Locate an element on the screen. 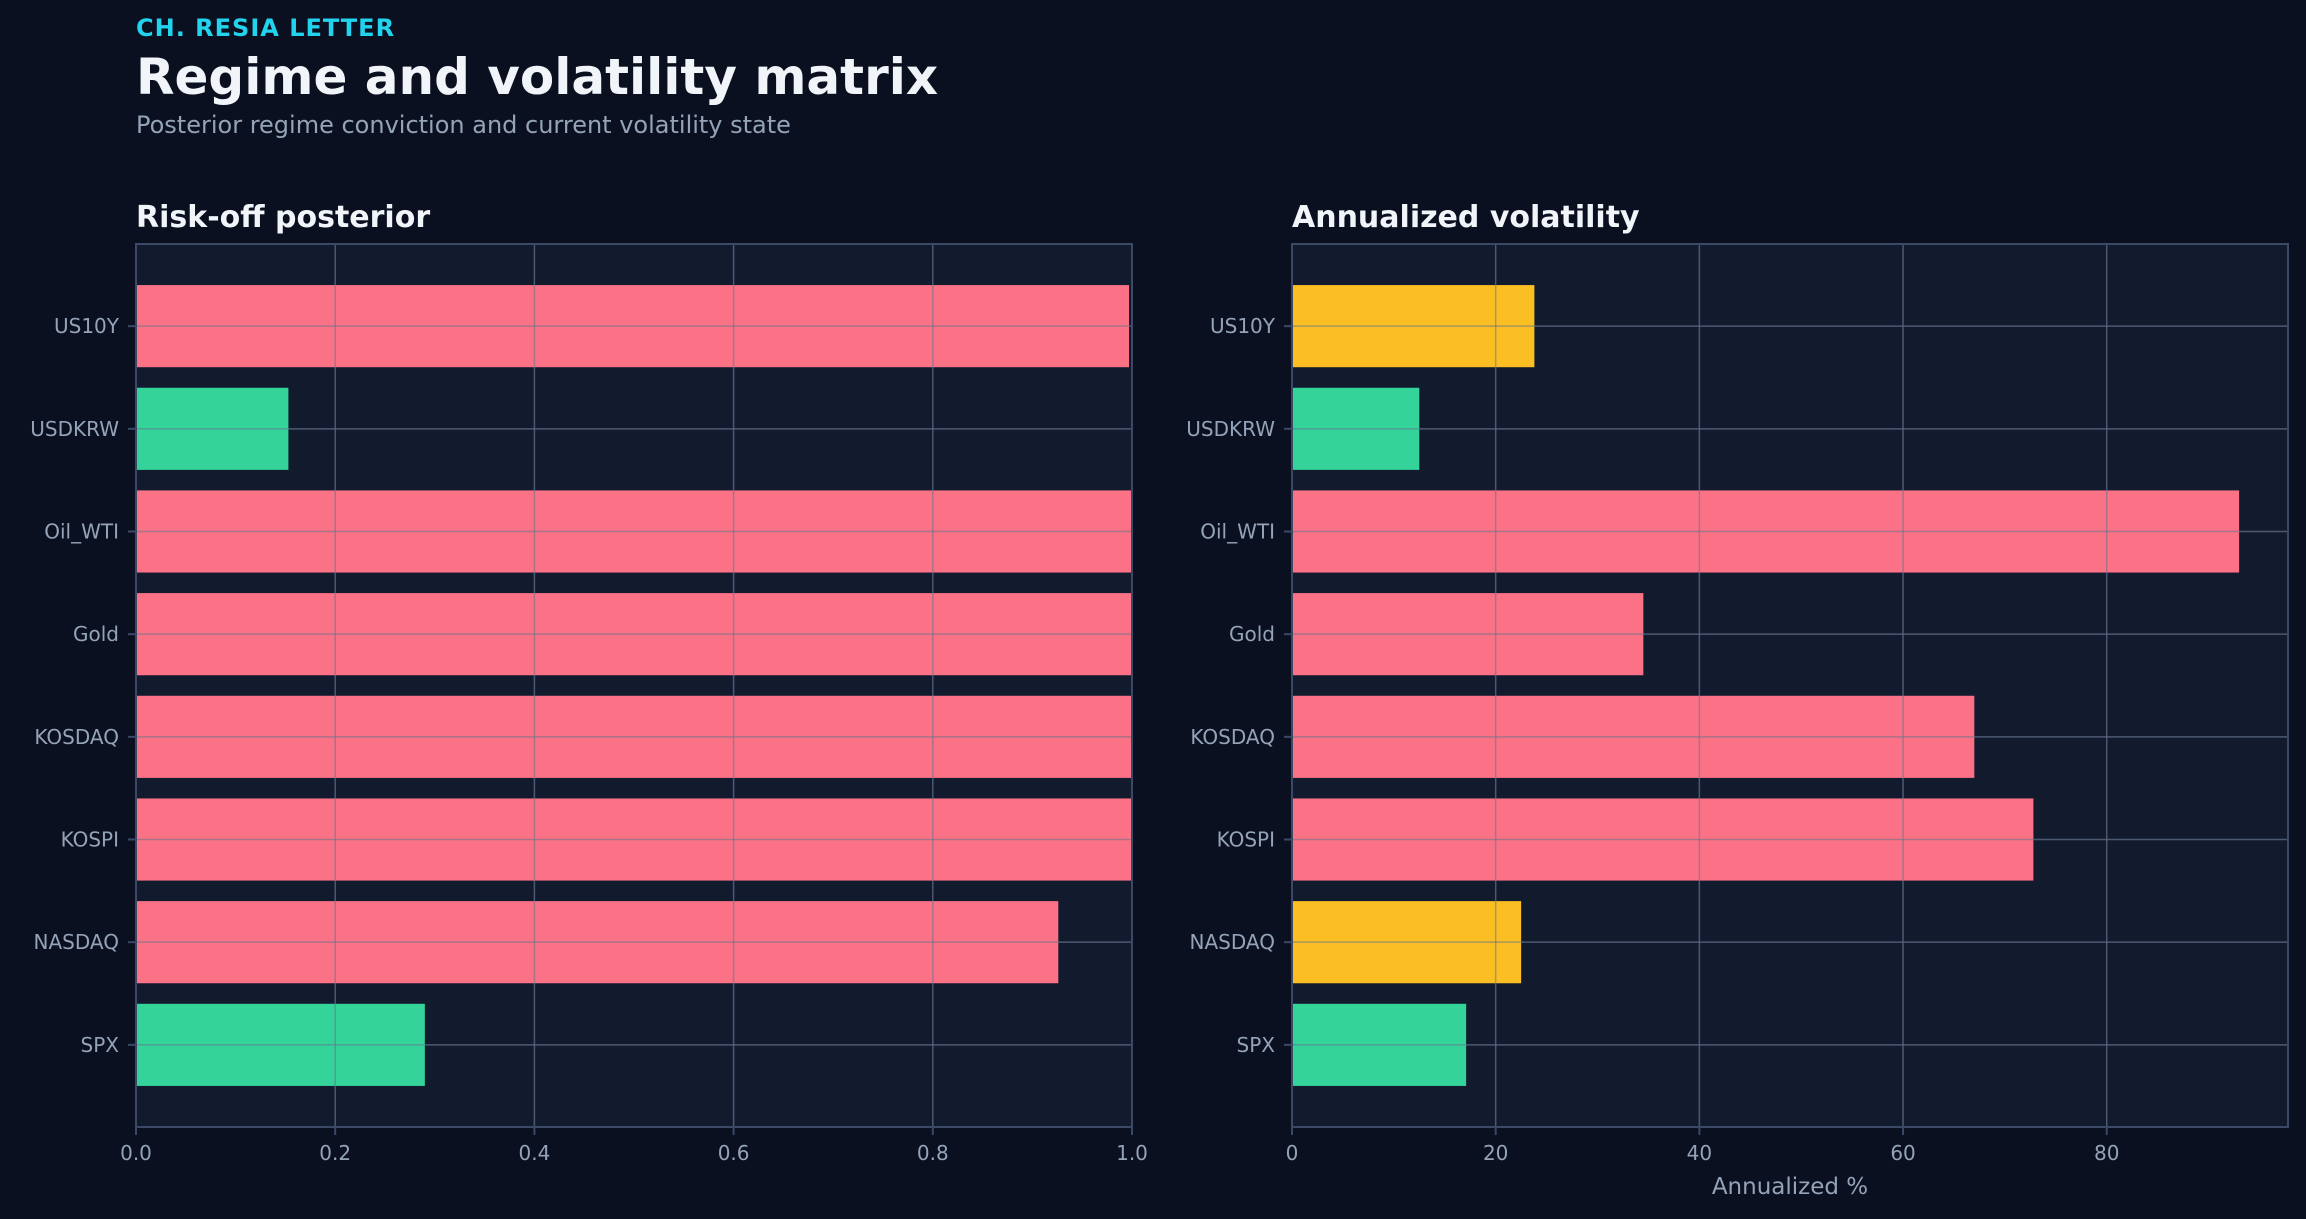  chart2-x-axis-label: Annualized % is located at coordinates (1790, 1187).